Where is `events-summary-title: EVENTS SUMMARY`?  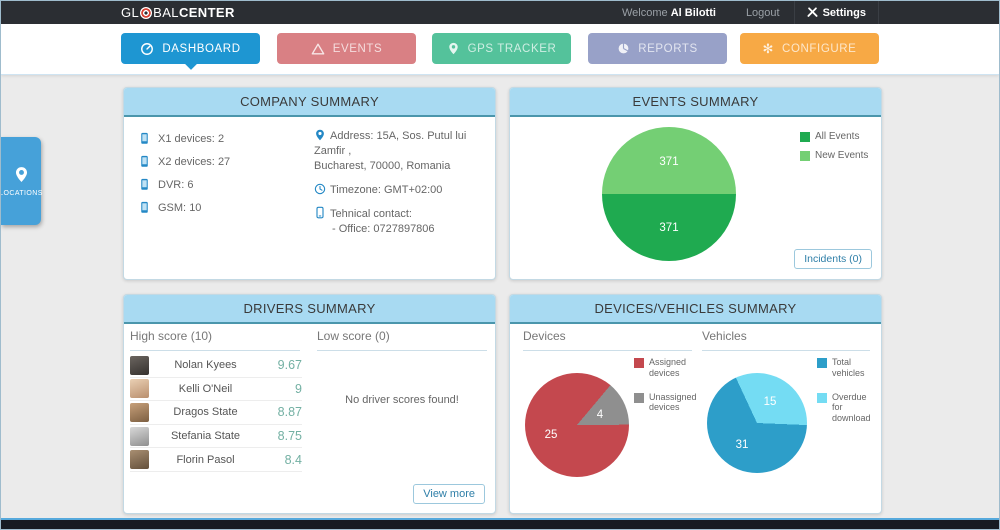
events-summary-title: EVENTS SUMMARY is located at coordinates (695, 102).